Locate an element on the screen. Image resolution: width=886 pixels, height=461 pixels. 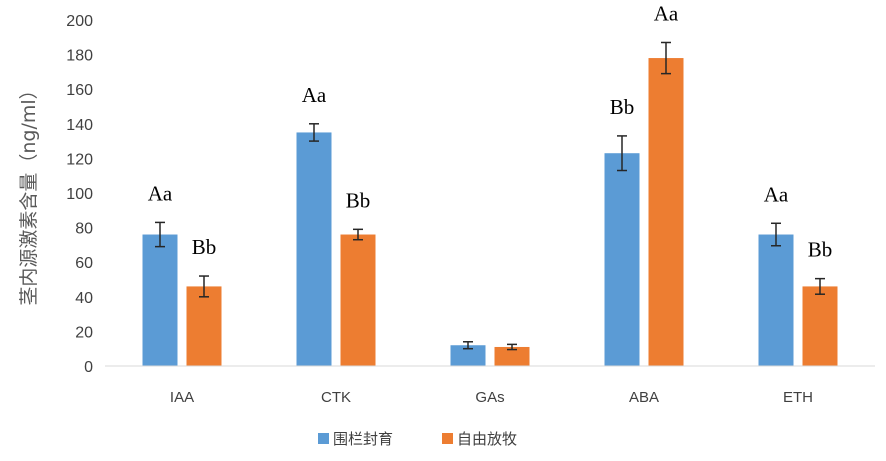
y-axis-ticks: 0 20 40 60 80 100 120 140 160 180 200 is located at coordinates (79, 194).